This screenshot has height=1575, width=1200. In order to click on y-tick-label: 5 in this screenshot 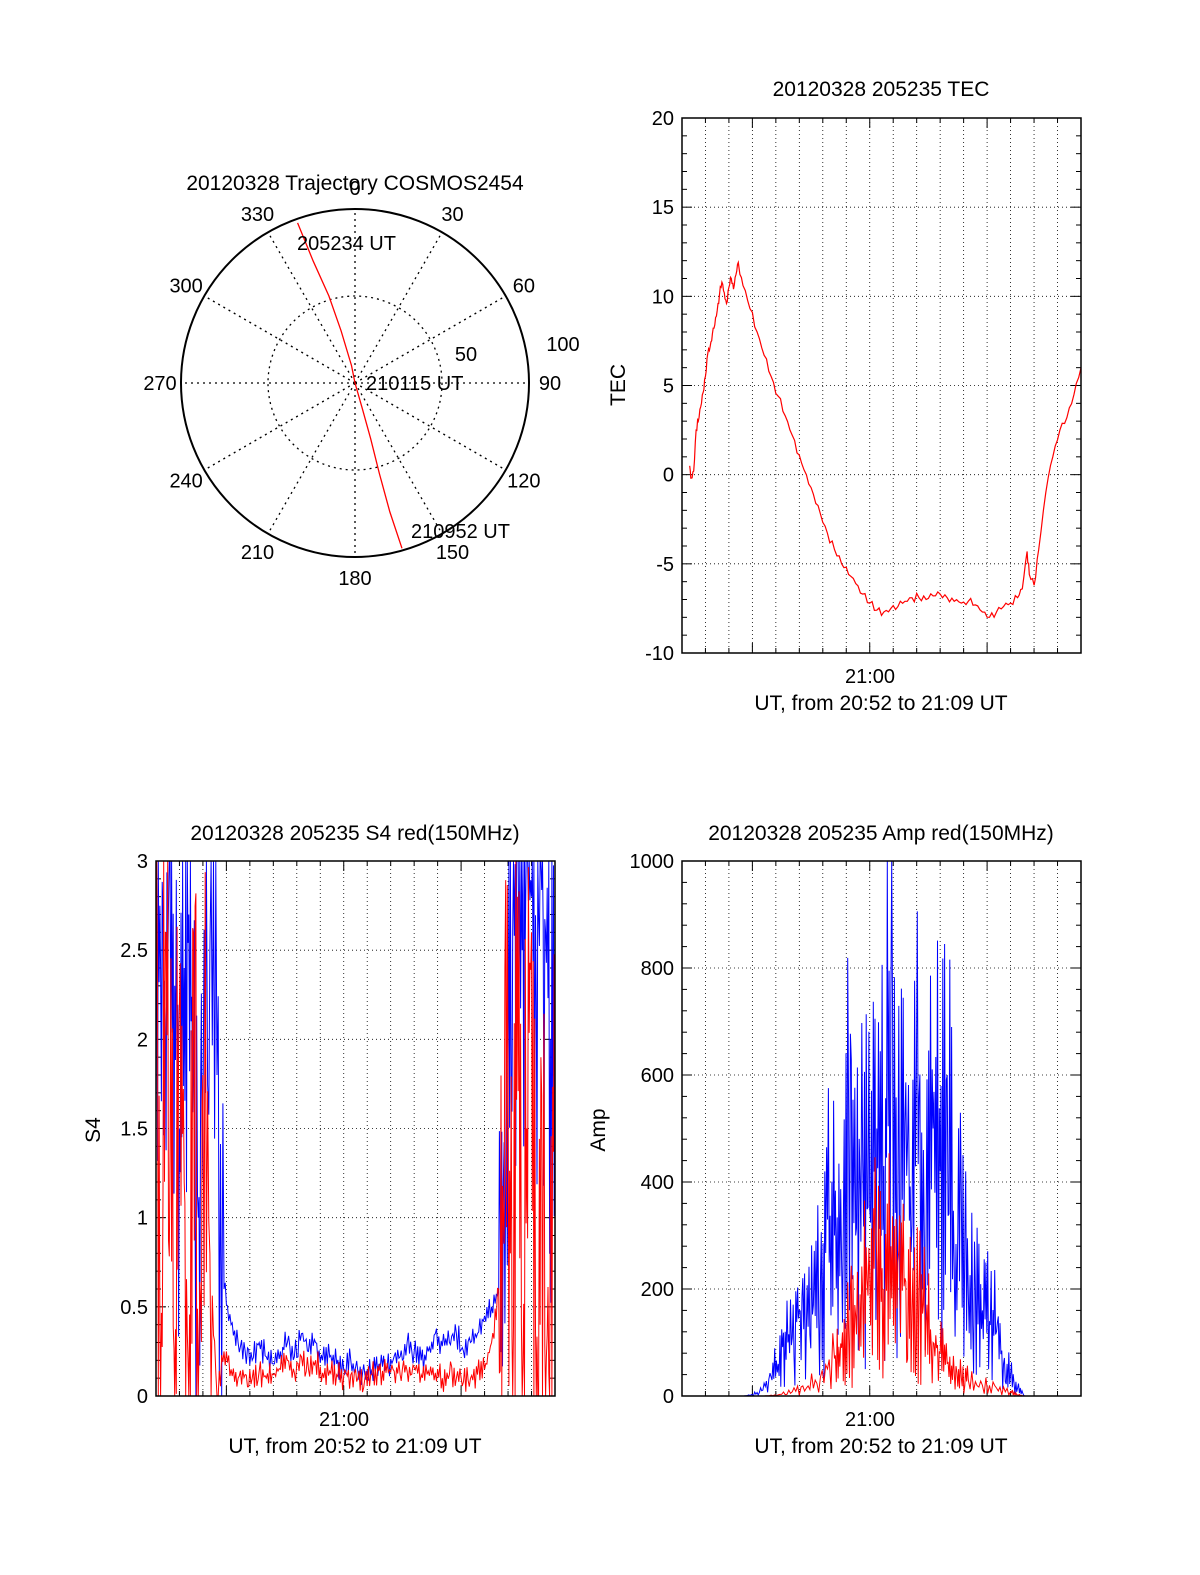, I will do `click(668, 387)`.